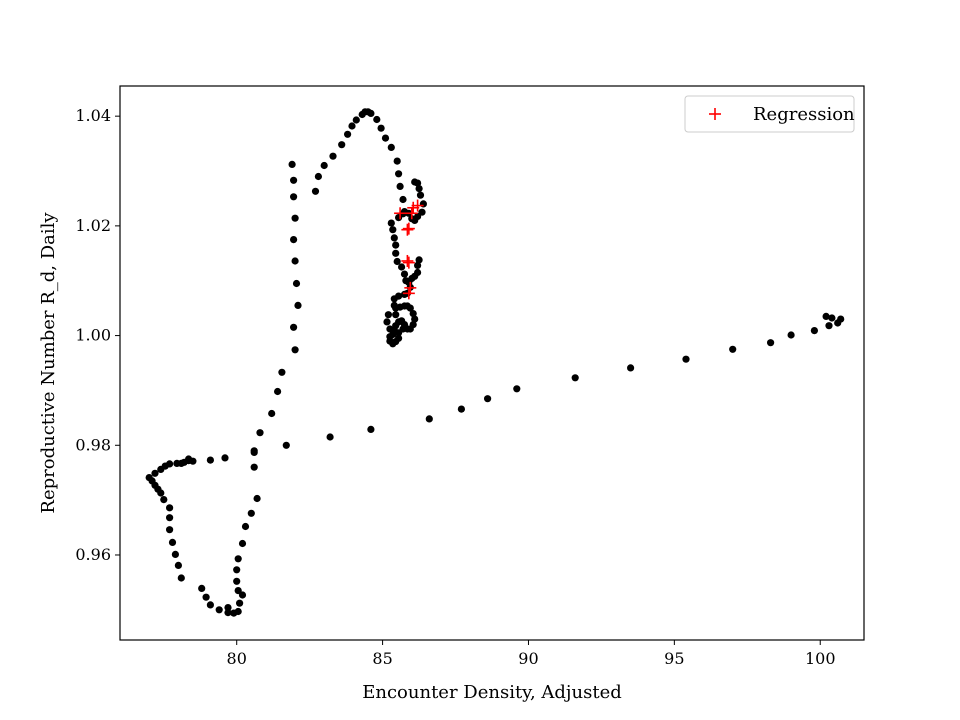 The image size is (960, 720). I want to click on y-tick-label: 1.02, so click(93, 225).